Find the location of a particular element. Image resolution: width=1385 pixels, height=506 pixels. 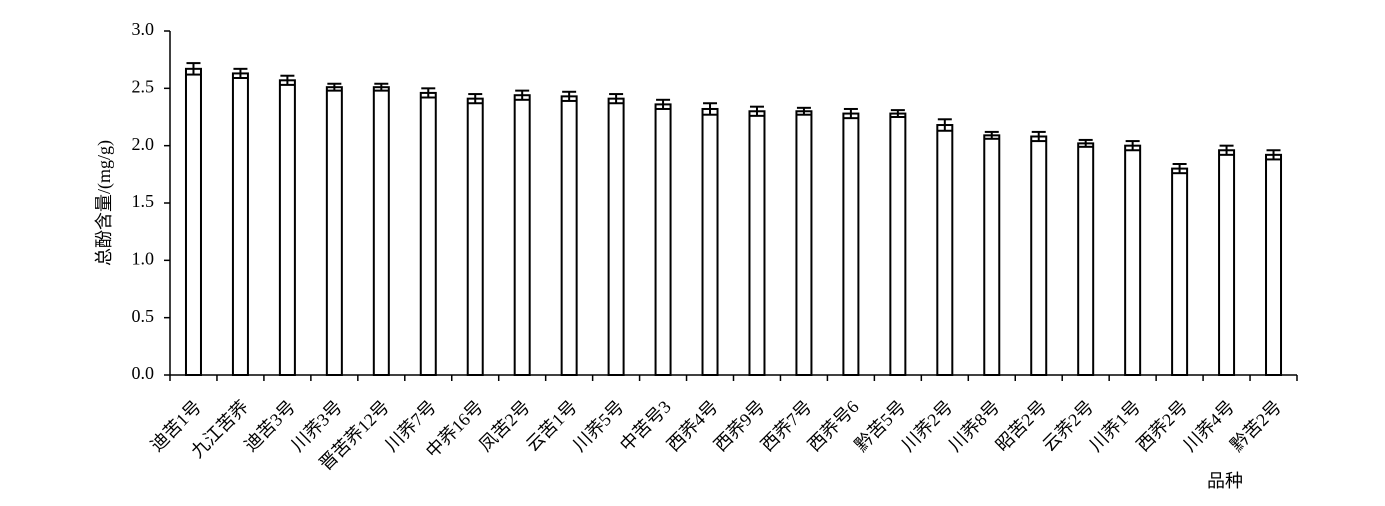

x-tick-label: 川荞5号 is located at coordinates (598, 426).